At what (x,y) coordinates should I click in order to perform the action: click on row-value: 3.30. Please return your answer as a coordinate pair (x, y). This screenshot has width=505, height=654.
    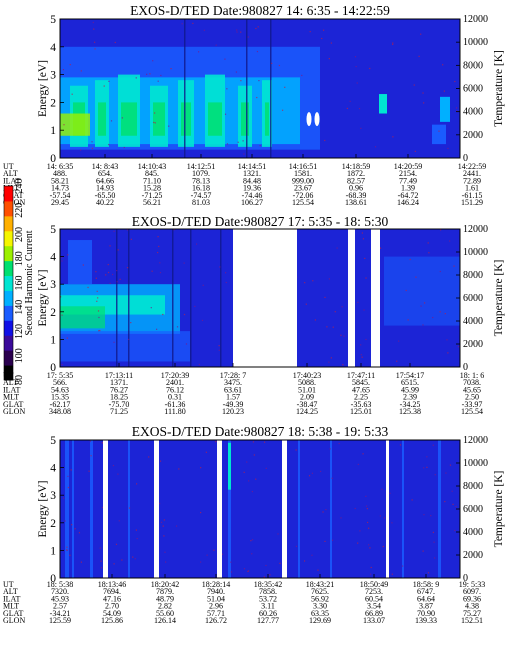
    Looking at the image, I should click on (320, 606).